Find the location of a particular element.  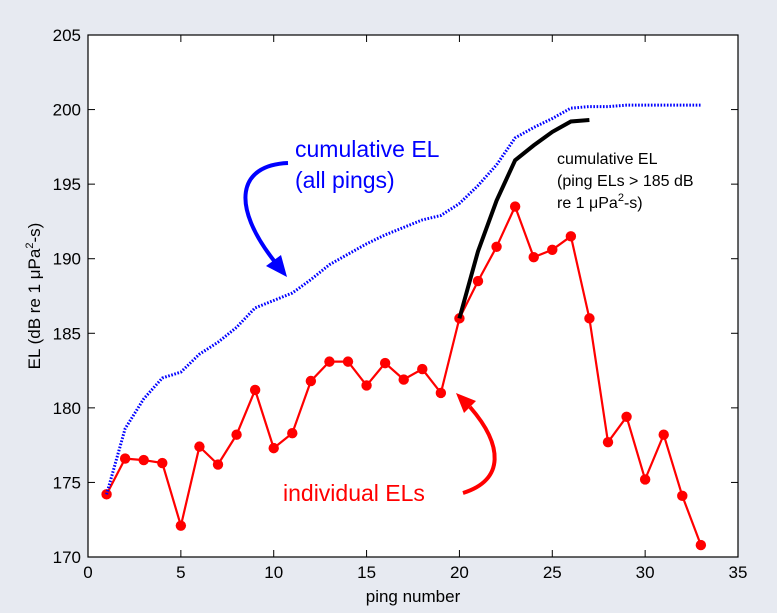

x-tick-label: 10 is located at coordinates (273, 572).